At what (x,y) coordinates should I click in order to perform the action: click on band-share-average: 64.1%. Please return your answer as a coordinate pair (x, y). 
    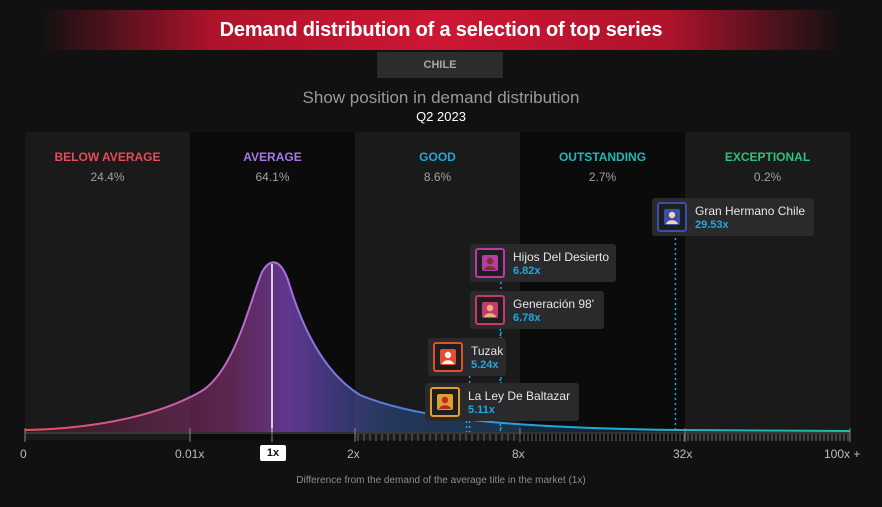
    Looking at the image, I should click on (272, 177).